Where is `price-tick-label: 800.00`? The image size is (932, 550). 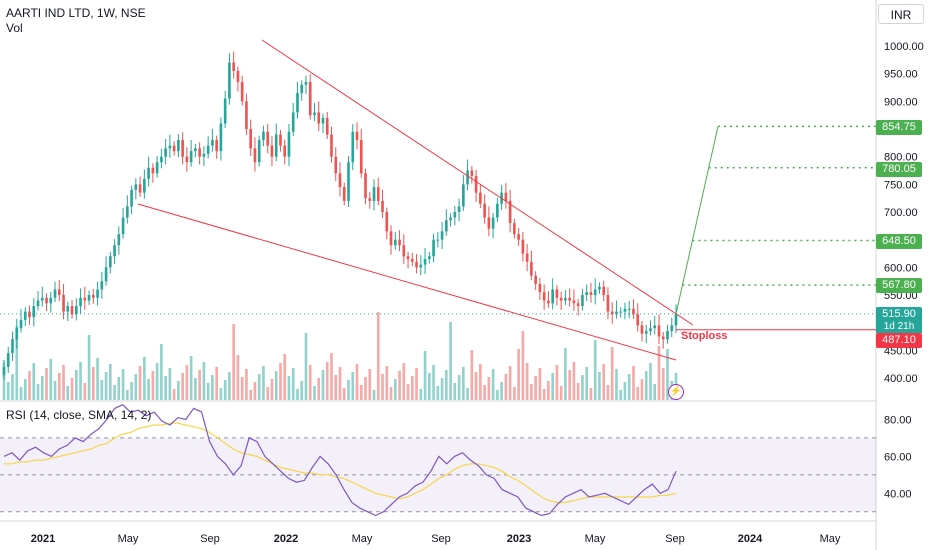
price-tick-label: 800.00 is located at coordinates (901, 158).